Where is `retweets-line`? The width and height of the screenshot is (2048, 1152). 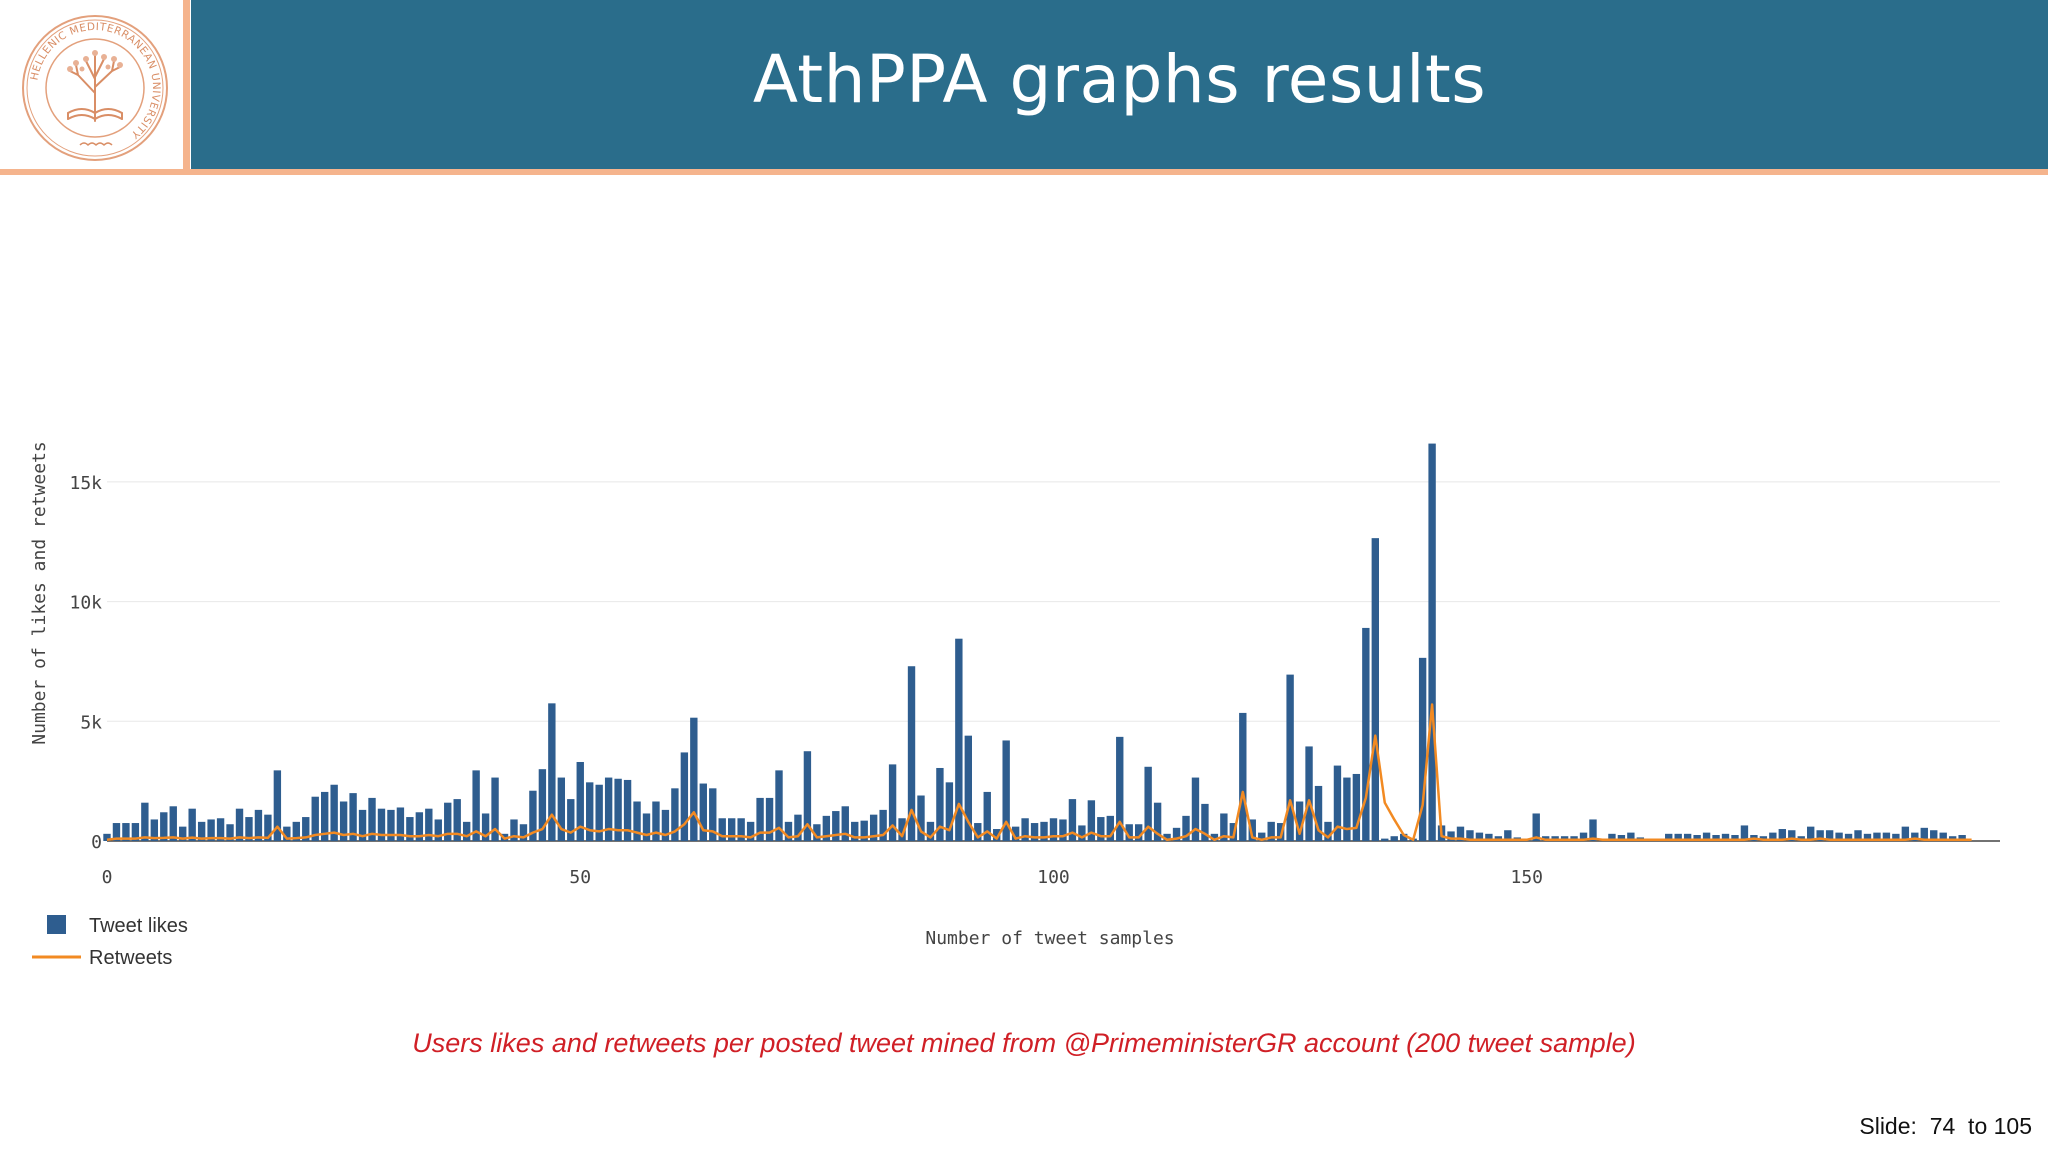 retweets-line is located at coordinates (1039, 772).